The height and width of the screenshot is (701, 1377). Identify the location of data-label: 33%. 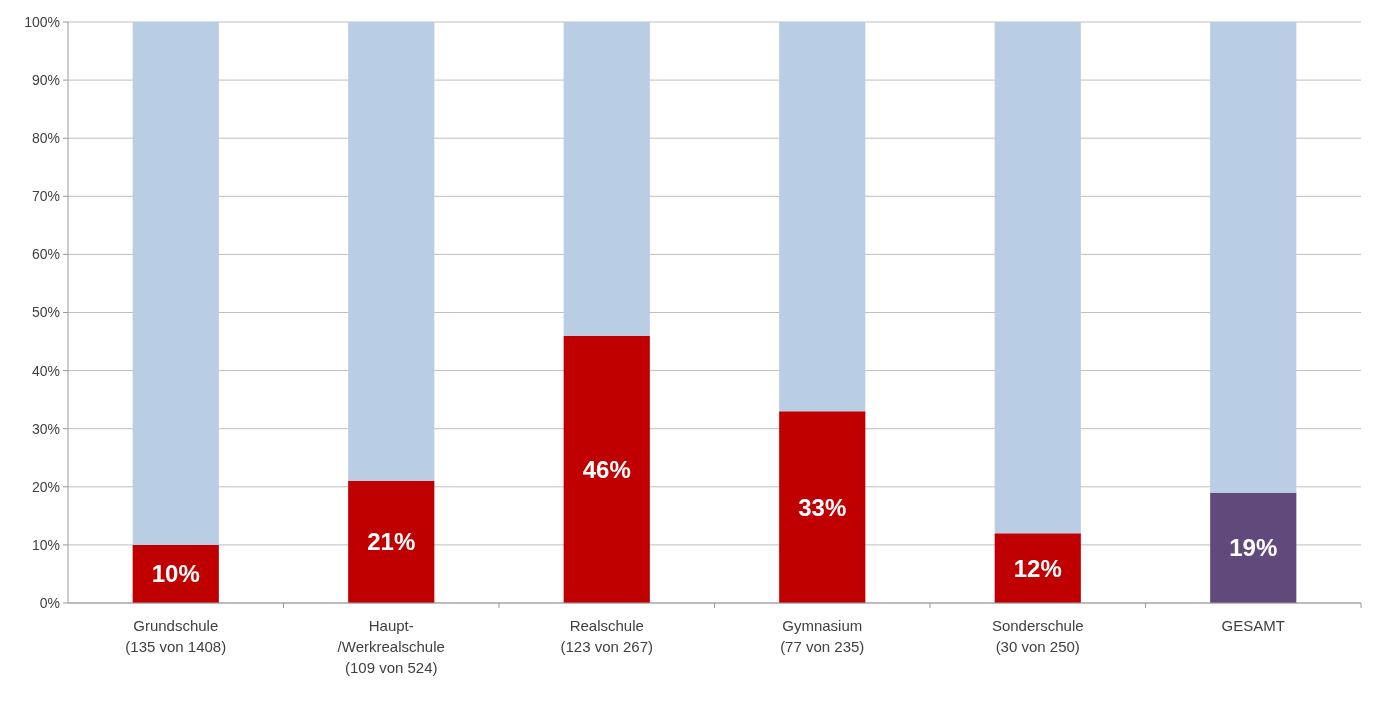
(822, 507).